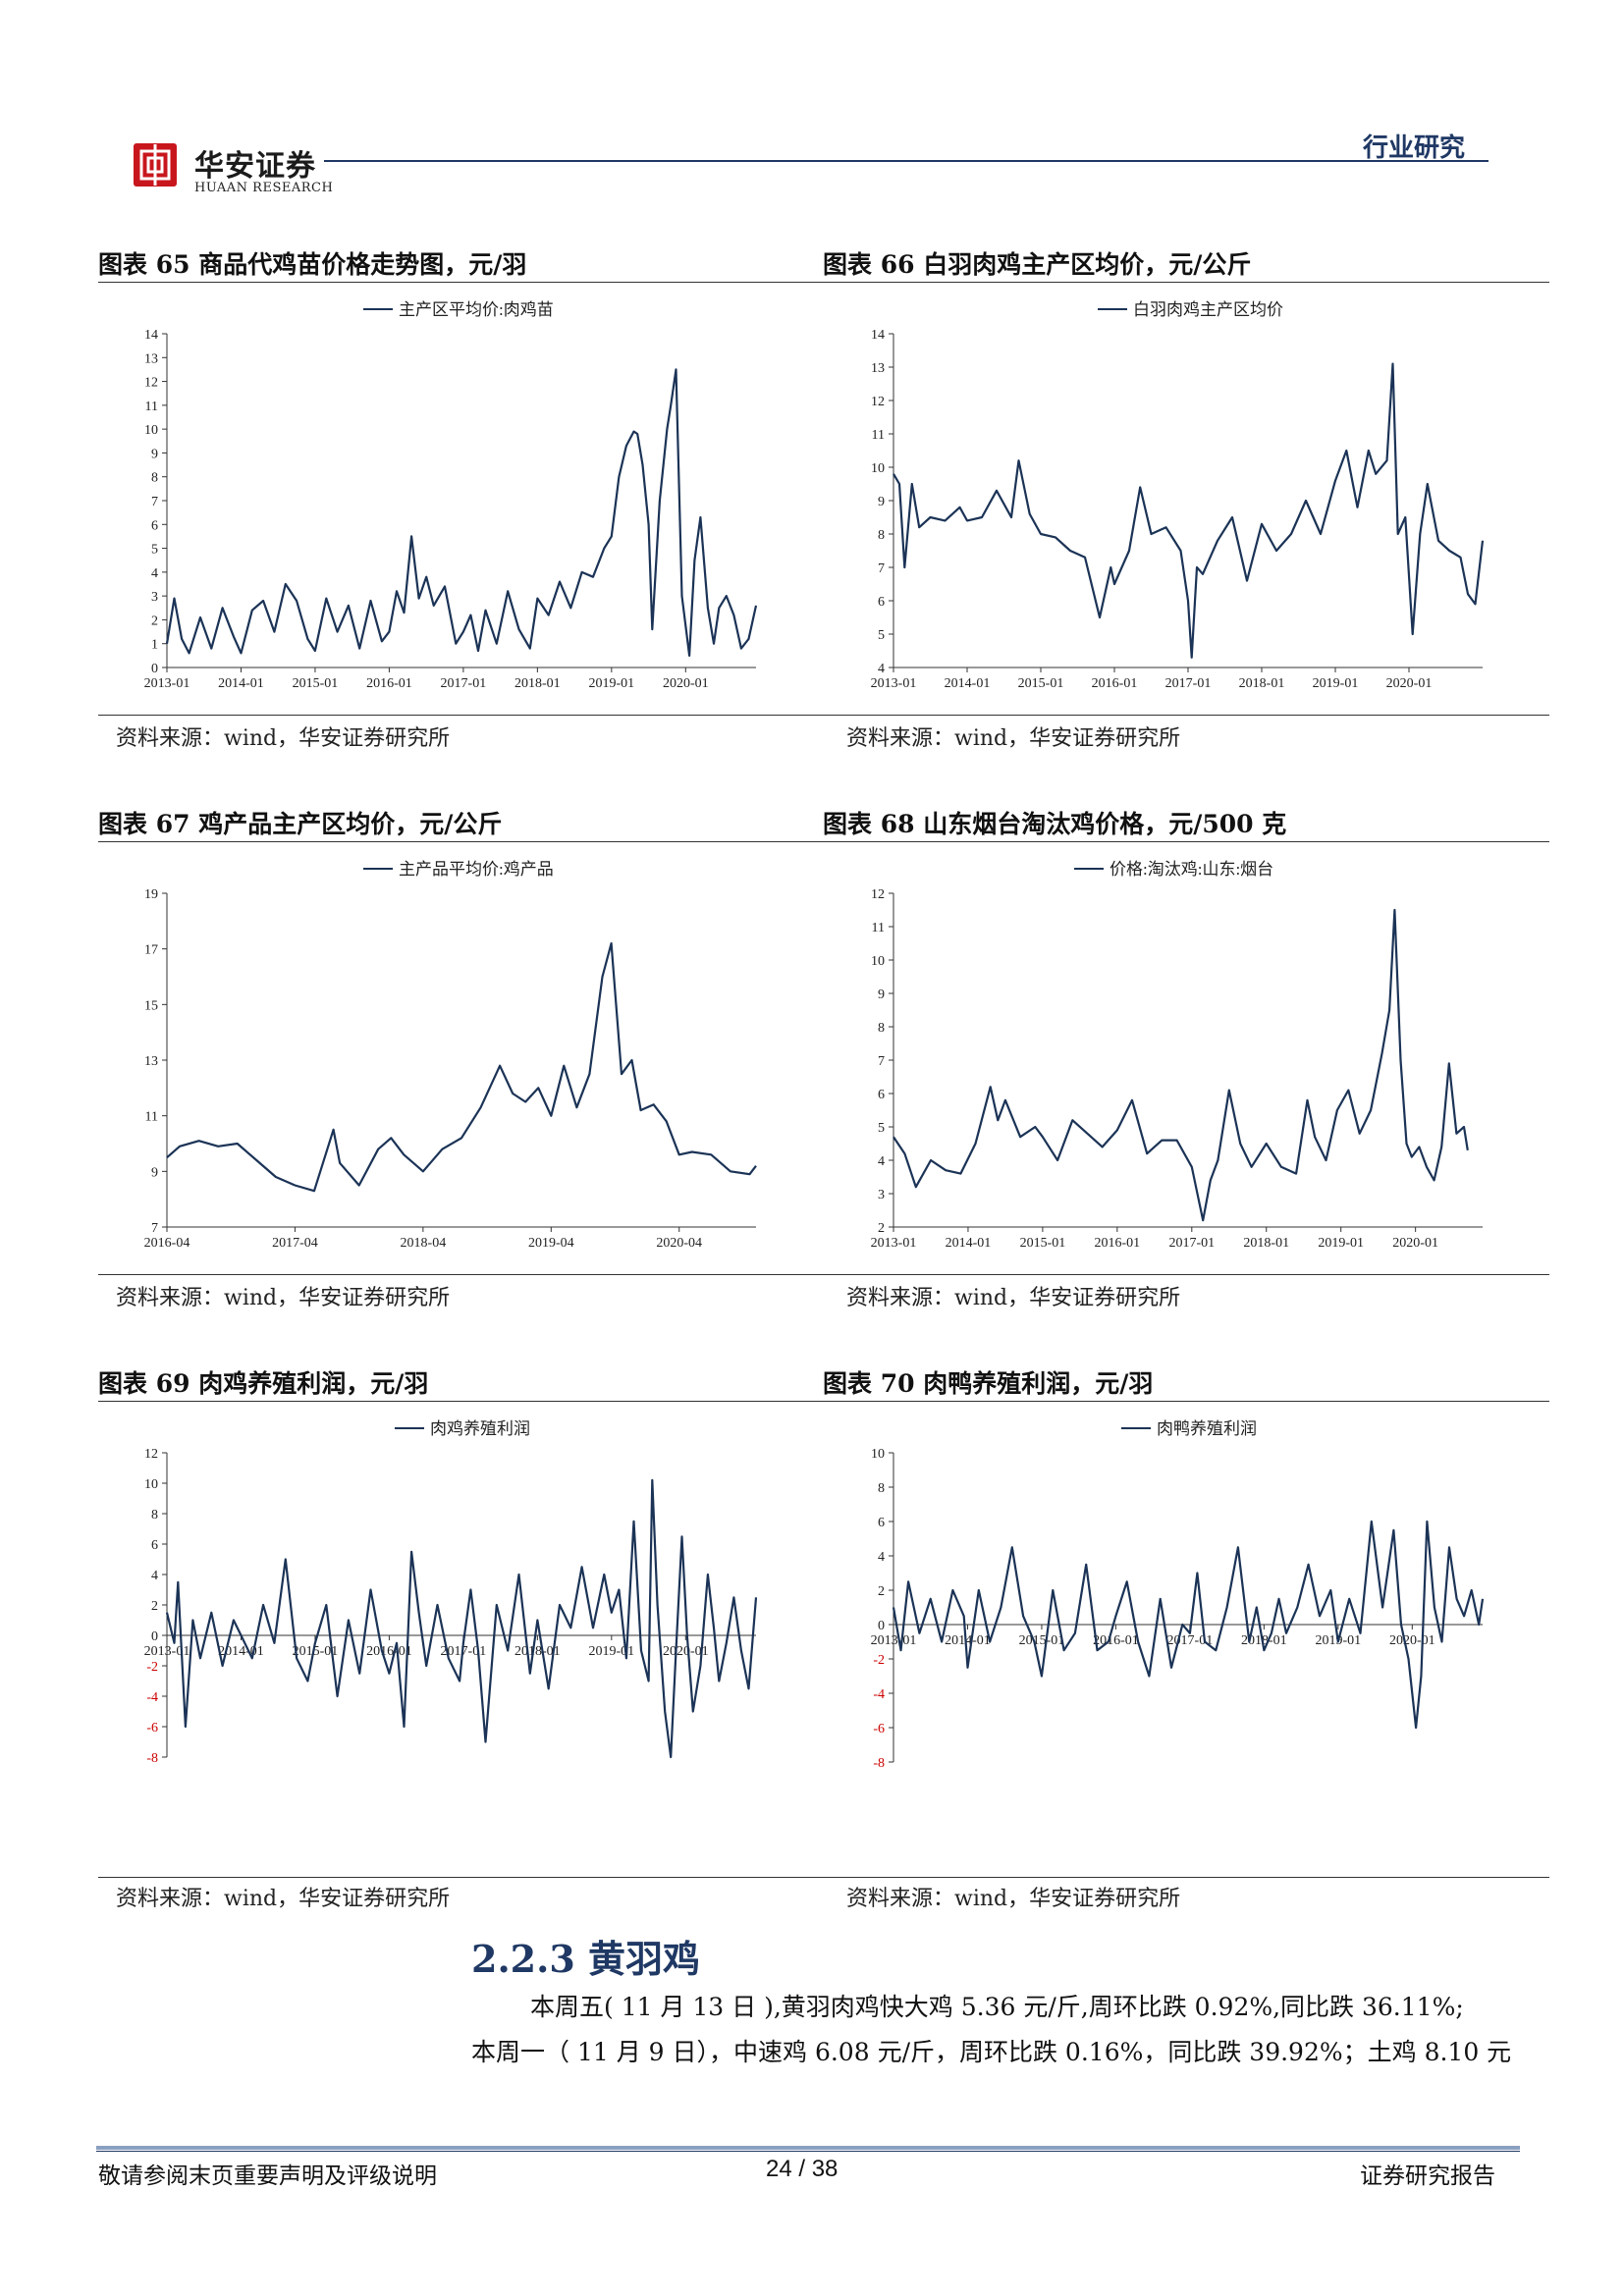 Image resolution: width=1624 pixels, height=2296 pixels. Describe the element at coordinates (476, 870) in the screenshot. I see `legend-label: 主产品平均价:鸡产品` at that location.